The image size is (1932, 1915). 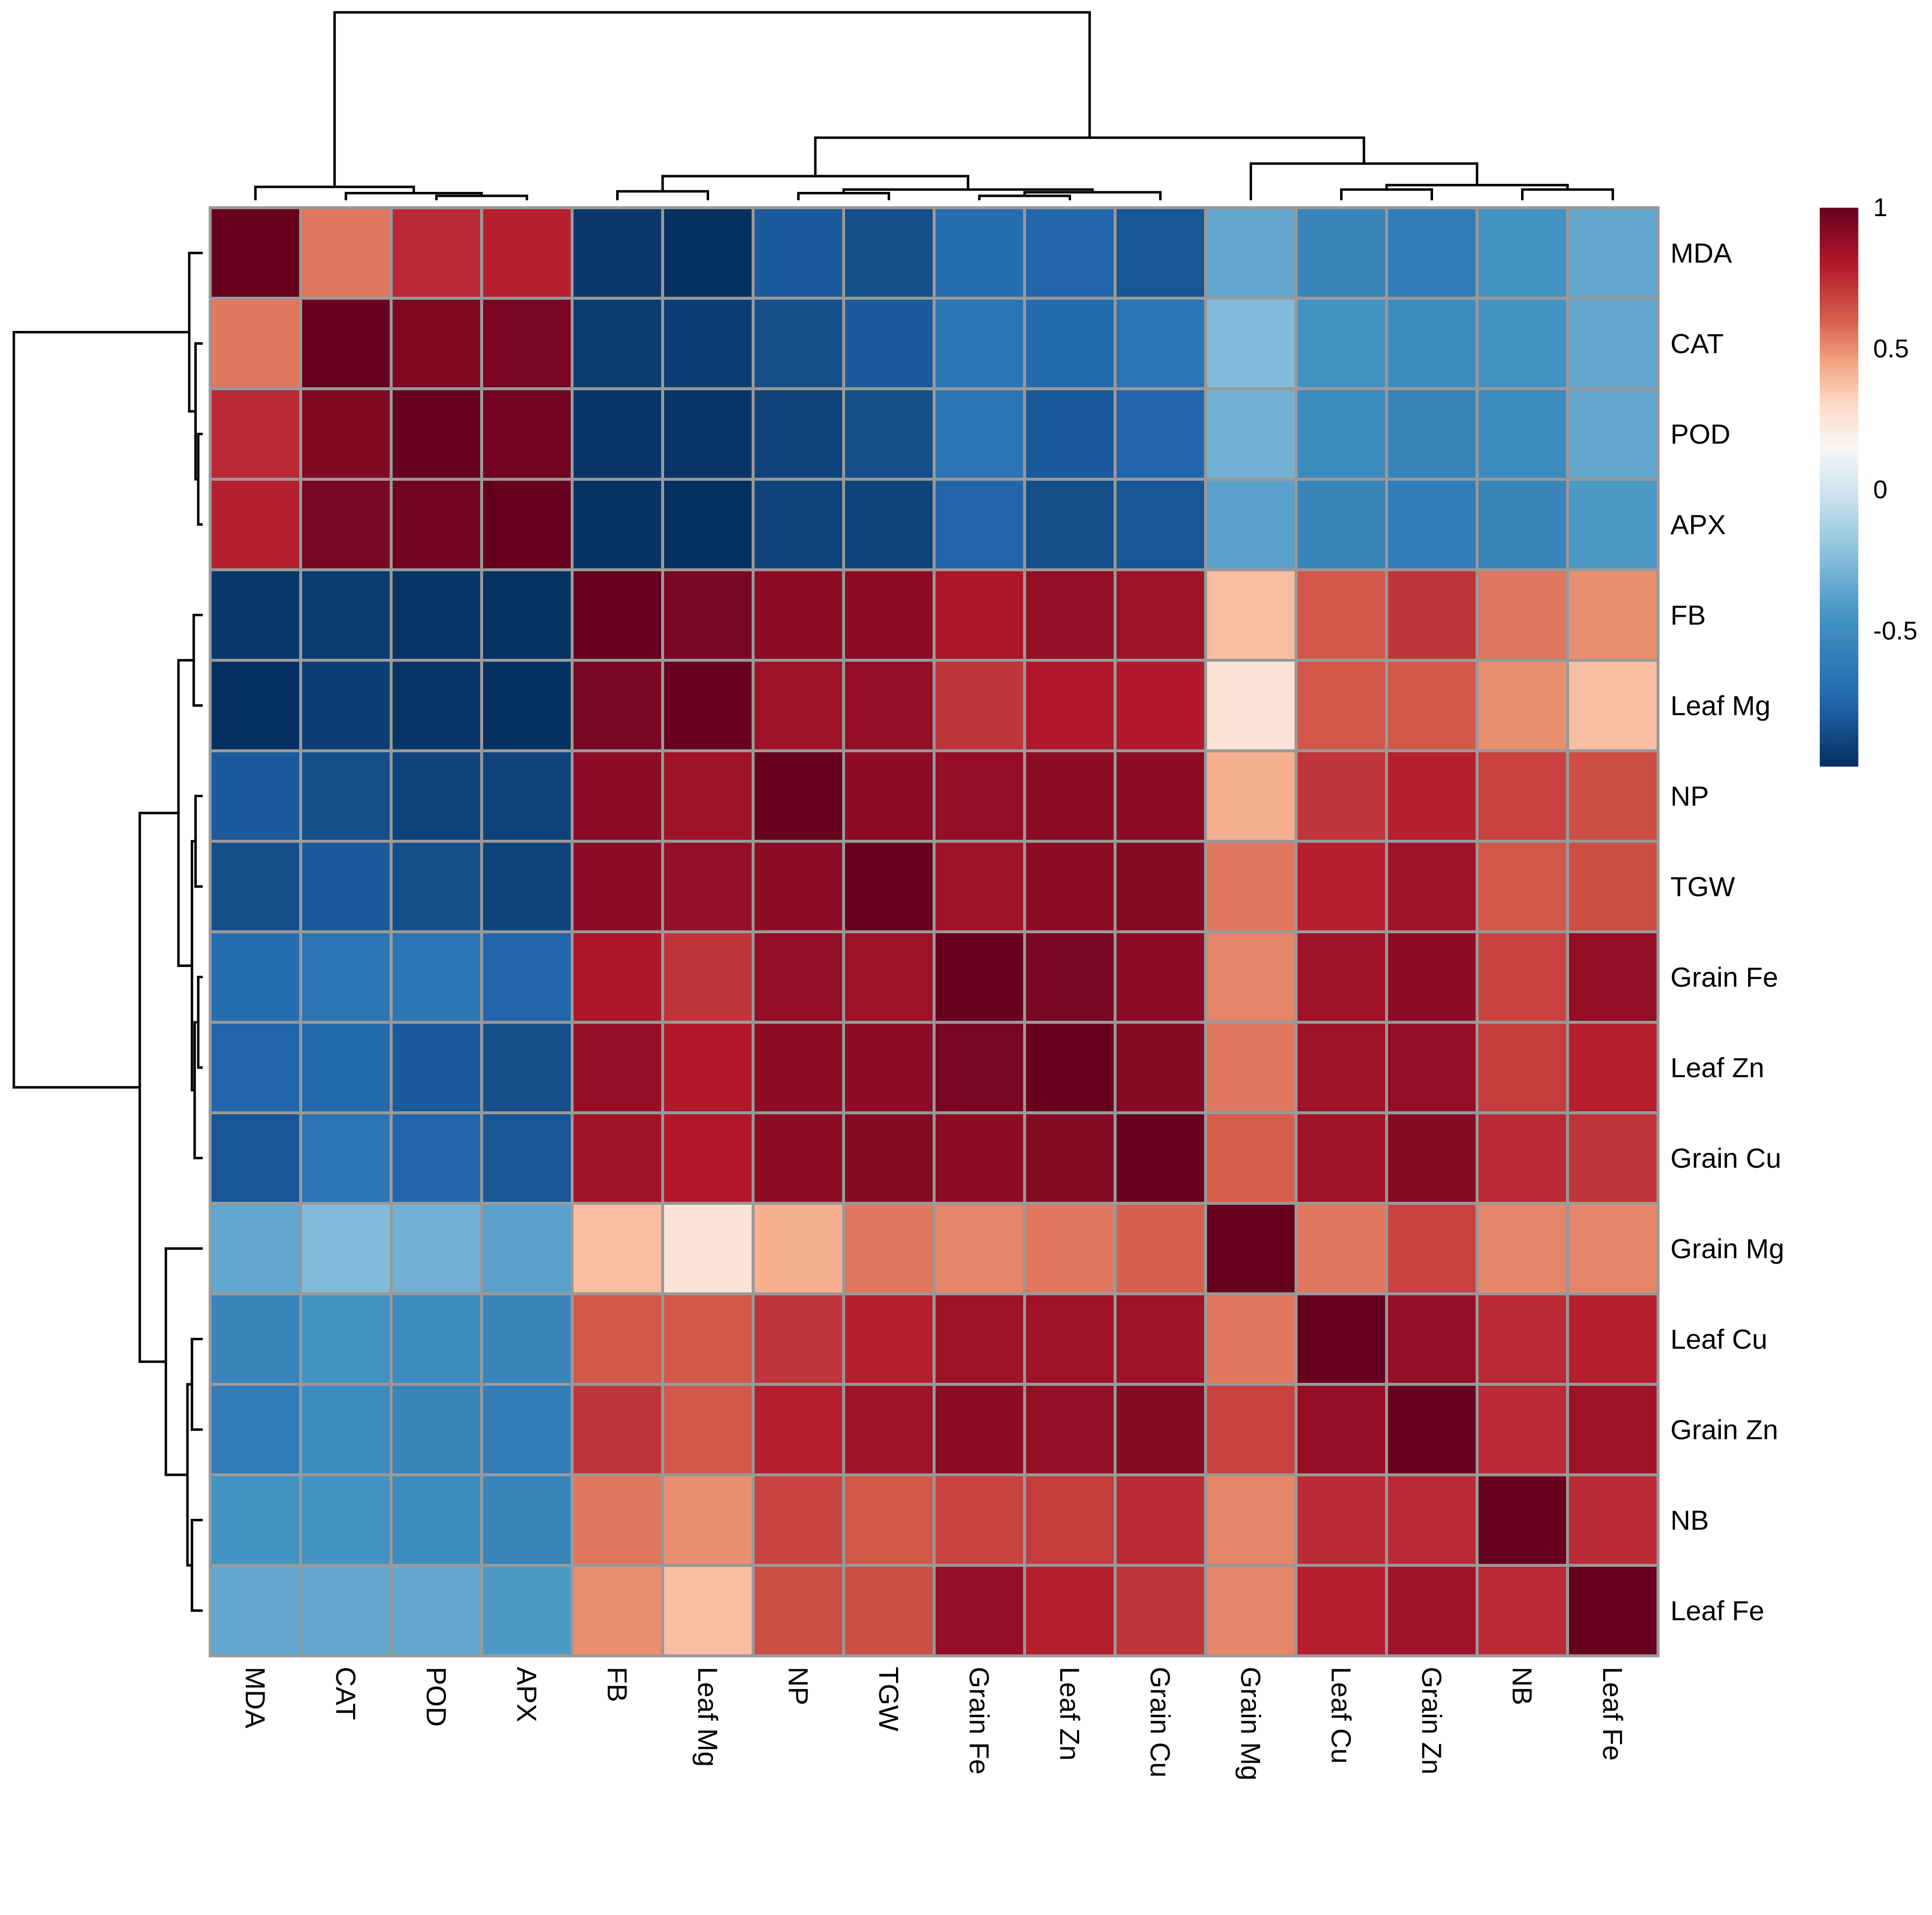 I want to click on column-label: MDA, so click(x=255, y=1698).